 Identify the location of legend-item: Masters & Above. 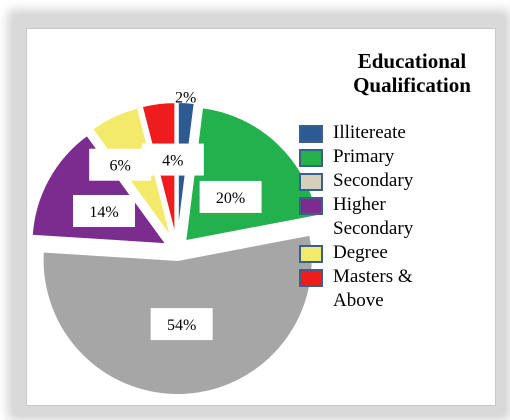
(397, 289).